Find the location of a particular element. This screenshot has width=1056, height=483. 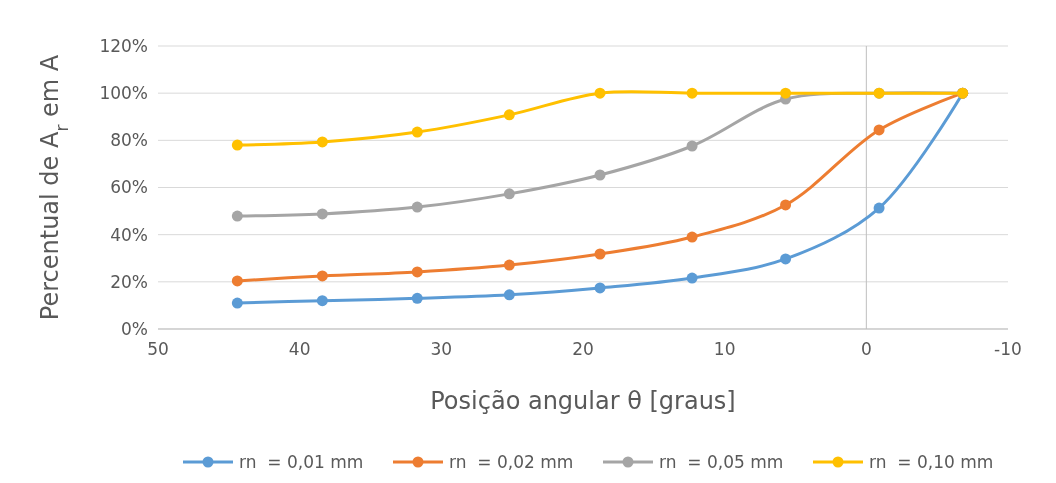

x-axis-title: Posição angular θ [graus] is located at coordinates (583, 401).